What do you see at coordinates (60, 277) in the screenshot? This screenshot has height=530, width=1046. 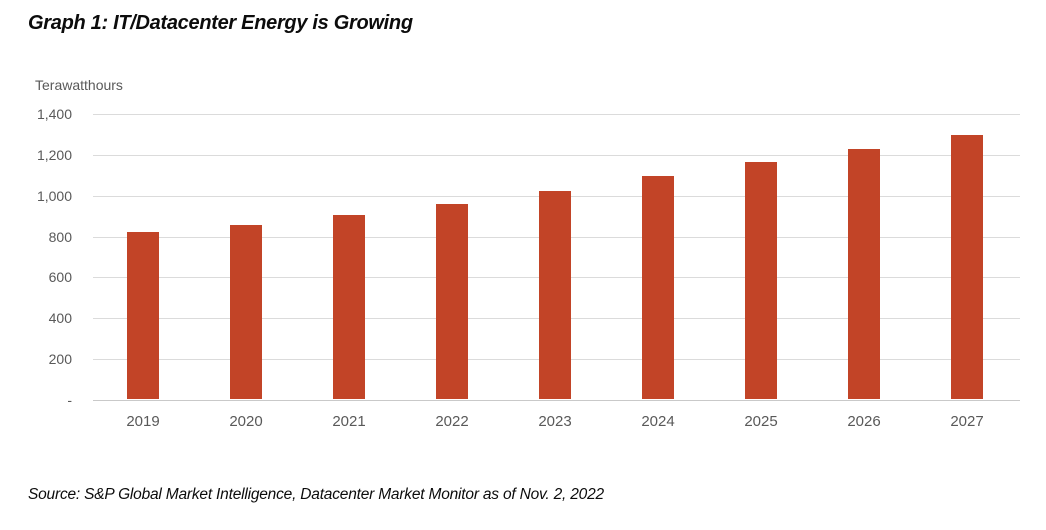 I see `y-tick-label: 600` at bounding box center [60, 277].